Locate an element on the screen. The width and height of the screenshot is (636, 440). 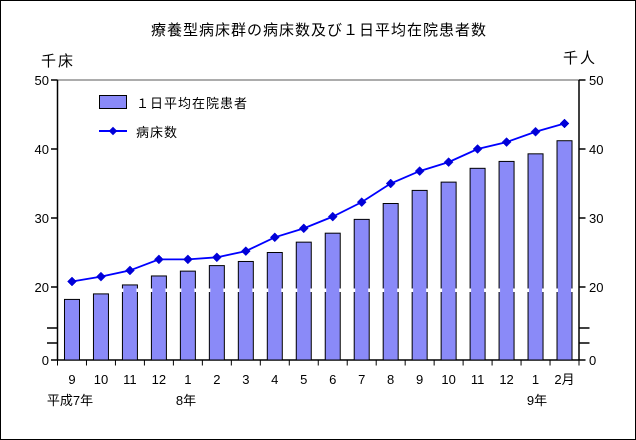
bar-series-swatch is located at coordinates (113, 102).